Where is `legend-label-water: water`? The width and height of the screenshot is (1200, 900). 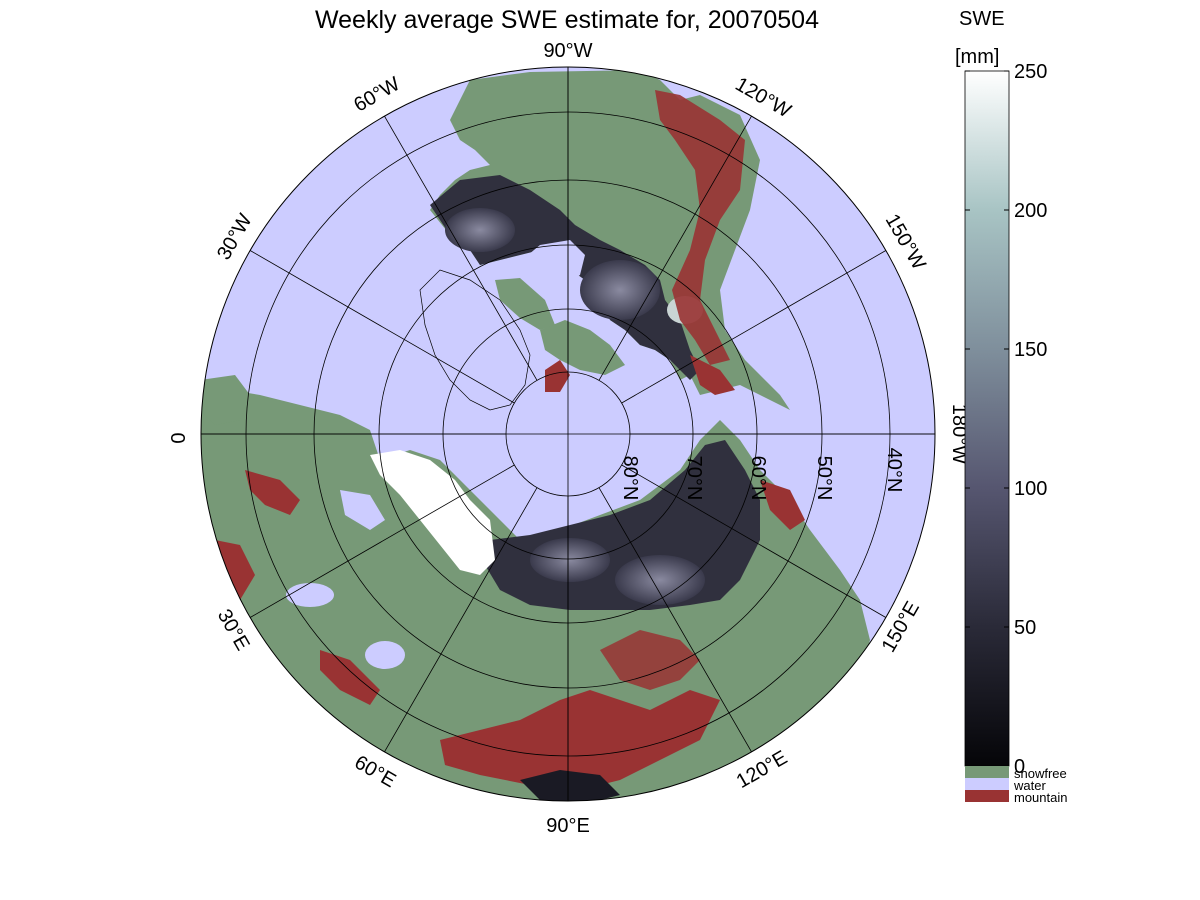
legend-label-water: water is located at coordinates (1029, 785).